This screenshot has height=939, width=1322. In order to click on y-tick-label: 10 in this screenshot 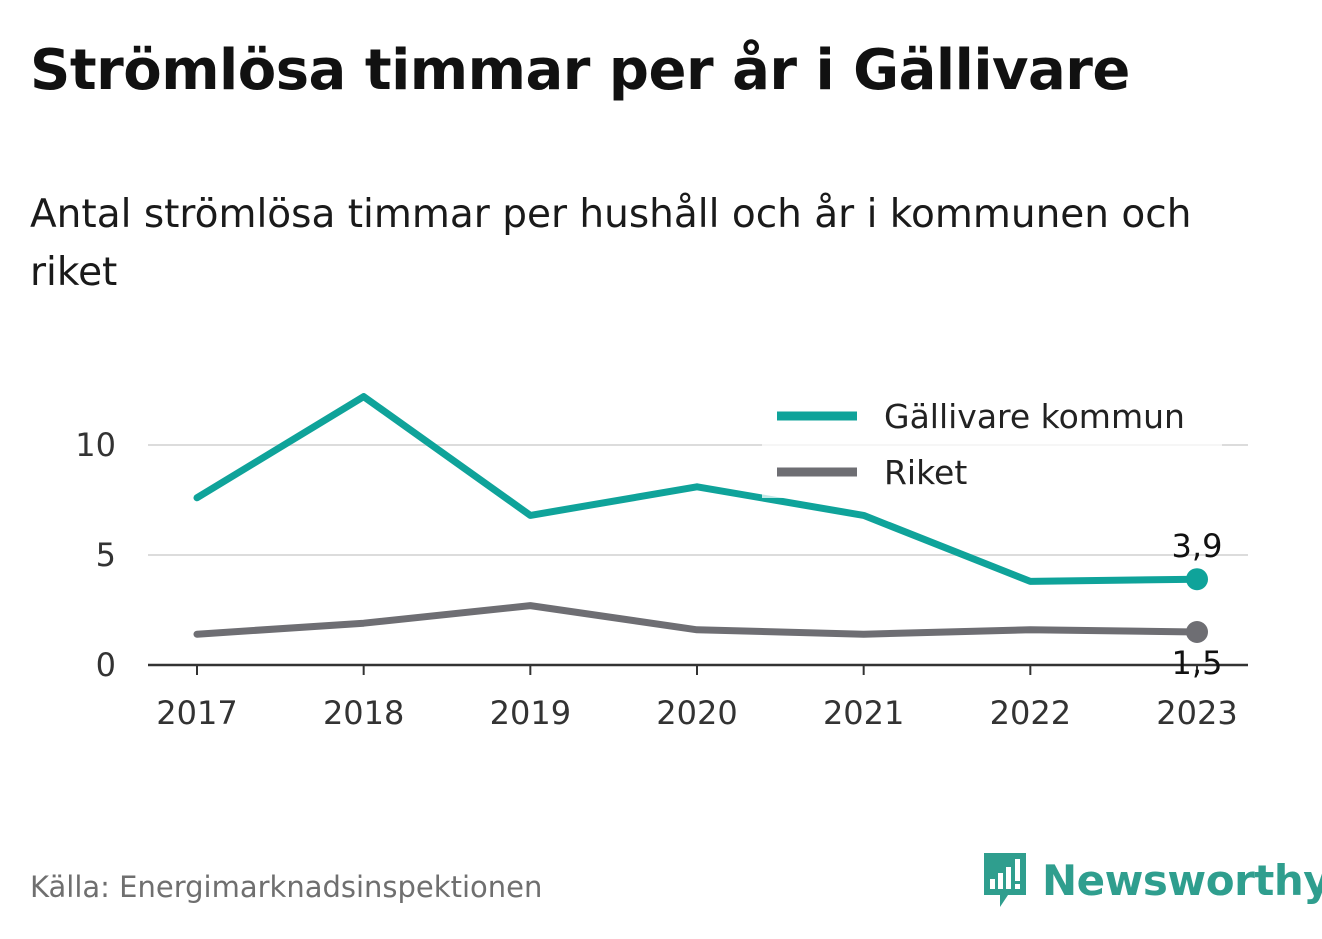, I will do `click(95, 445)`.